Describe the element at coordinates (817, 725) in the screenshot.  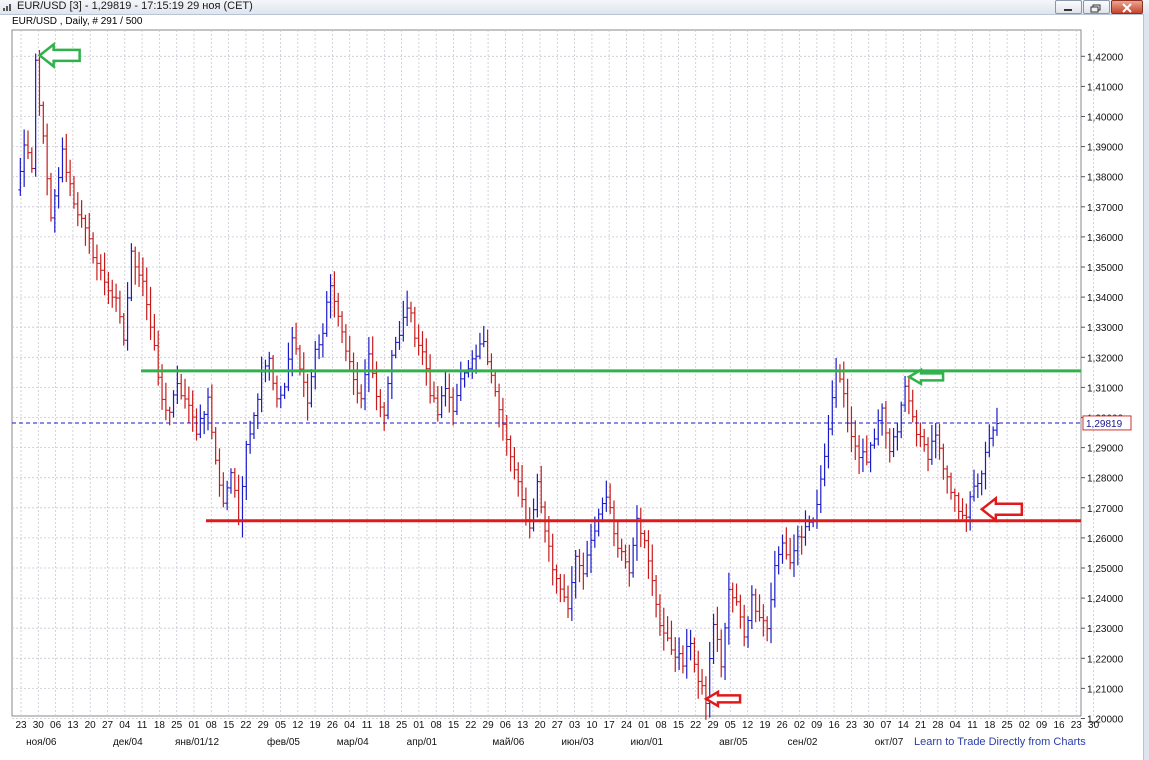
I see `x-tick-label: 09` at that location.